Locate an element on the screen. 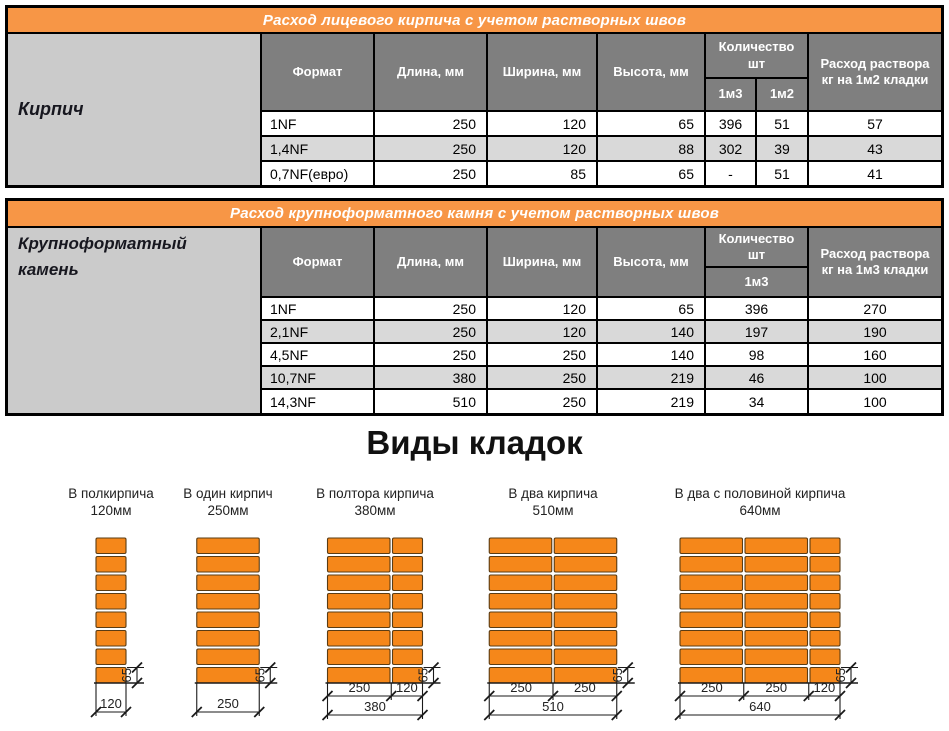  masonry-diagram-2: В один кирпич 250мм 65 250 is located at coordinates (230, 602).